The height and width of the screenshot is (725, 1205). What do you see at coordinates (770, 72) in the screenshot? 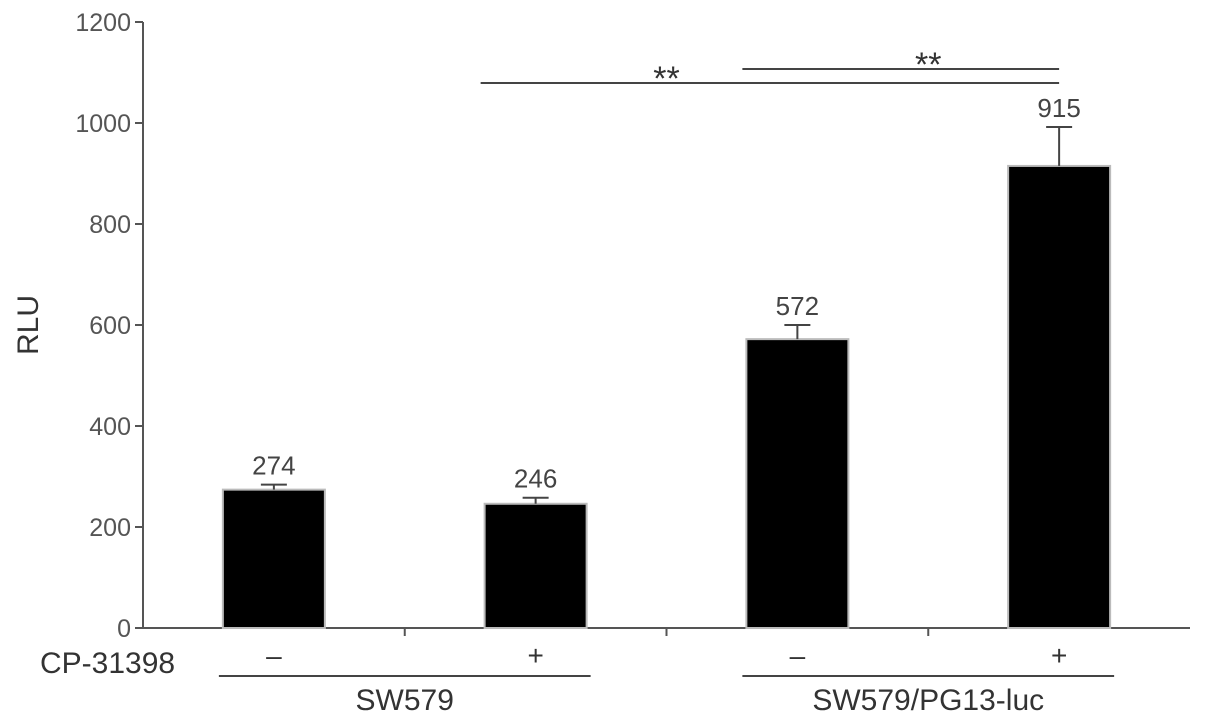
I see `significance-brackets: ** **` at bounding box center [770, 72].